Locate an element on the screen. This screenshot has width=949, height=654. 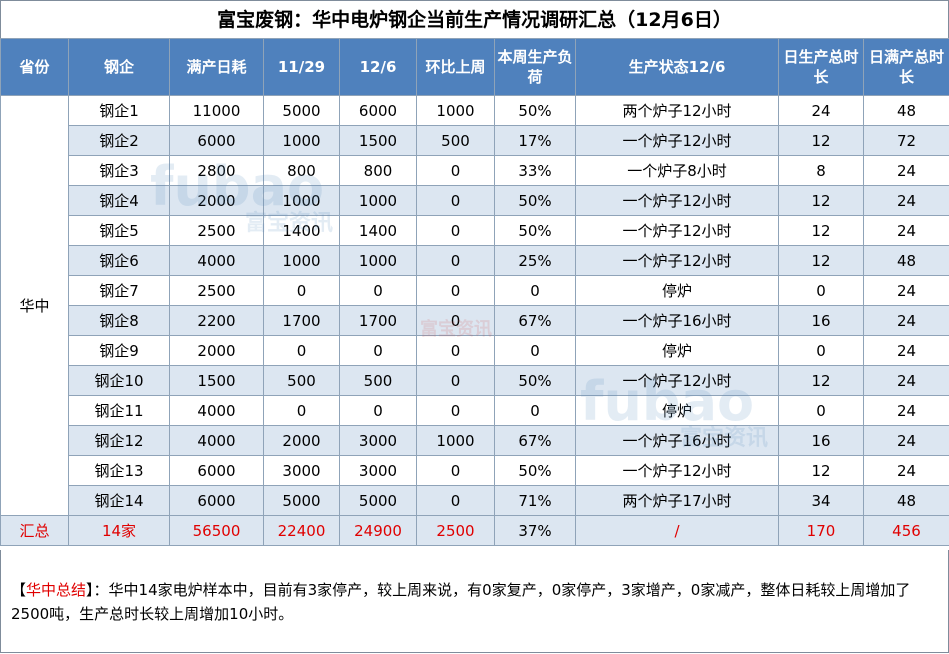
total-row: 汇总 14家 56500 22400 24900 2500 37%/170 456 is located at coordinates (474, 530).